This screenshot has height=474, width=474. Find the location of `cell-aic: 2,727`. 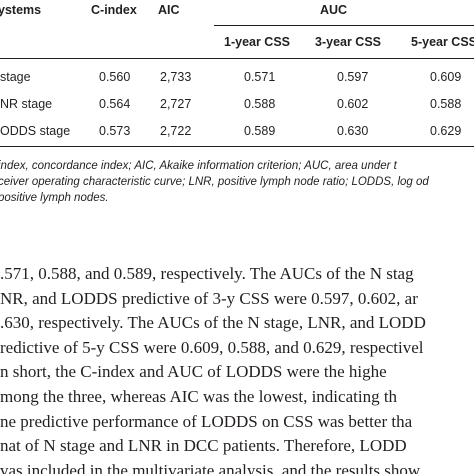

cell-aic: 2,727 is located at coordinates (176, 104).